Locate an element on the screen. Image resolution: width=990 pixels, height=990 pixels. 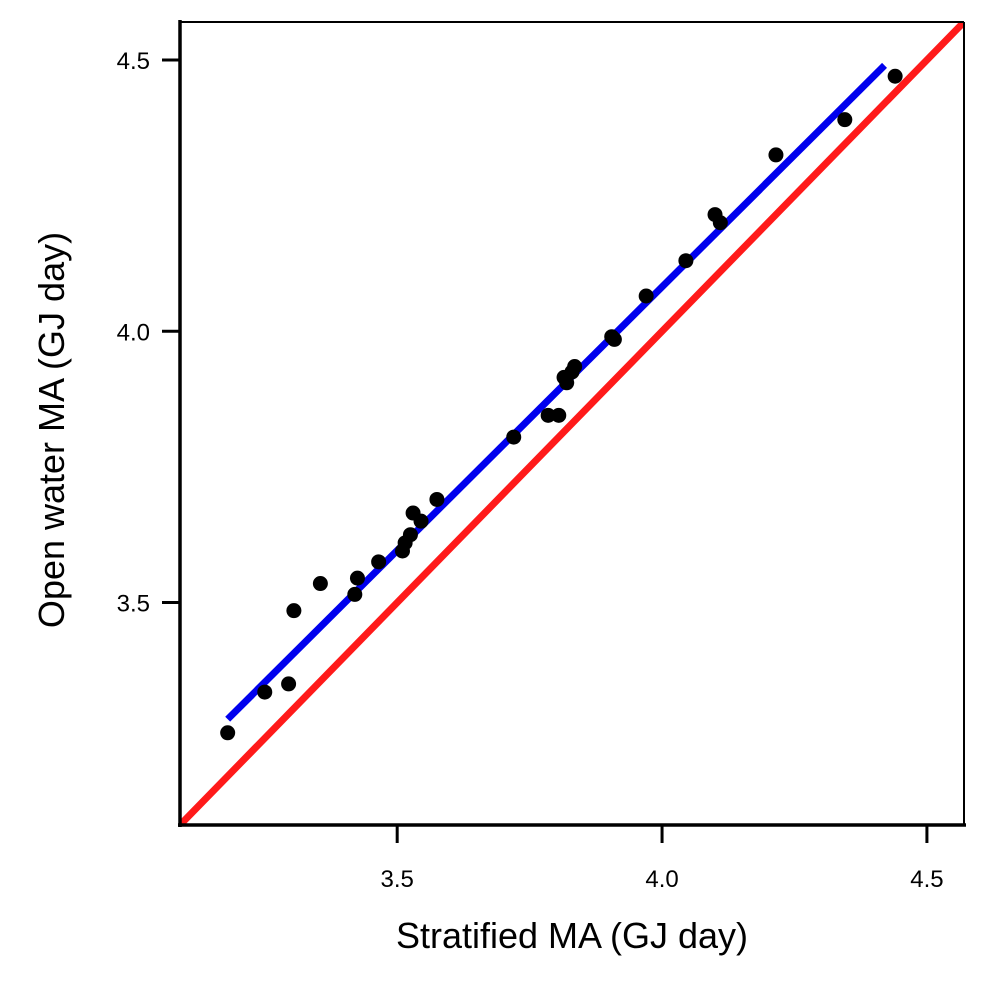
y-tick-label: 3.5 is located at coordinates (133, 604).